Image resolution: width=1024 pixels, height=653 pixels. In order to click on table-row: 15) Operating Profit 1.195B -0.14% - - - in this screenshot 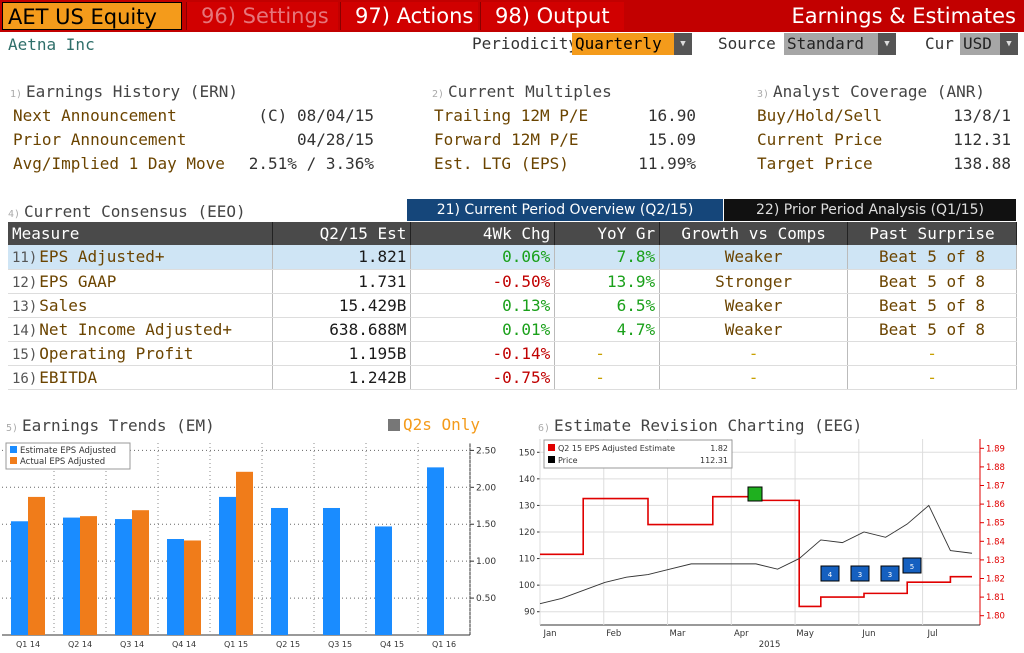, I will do `click(512, 353)`.